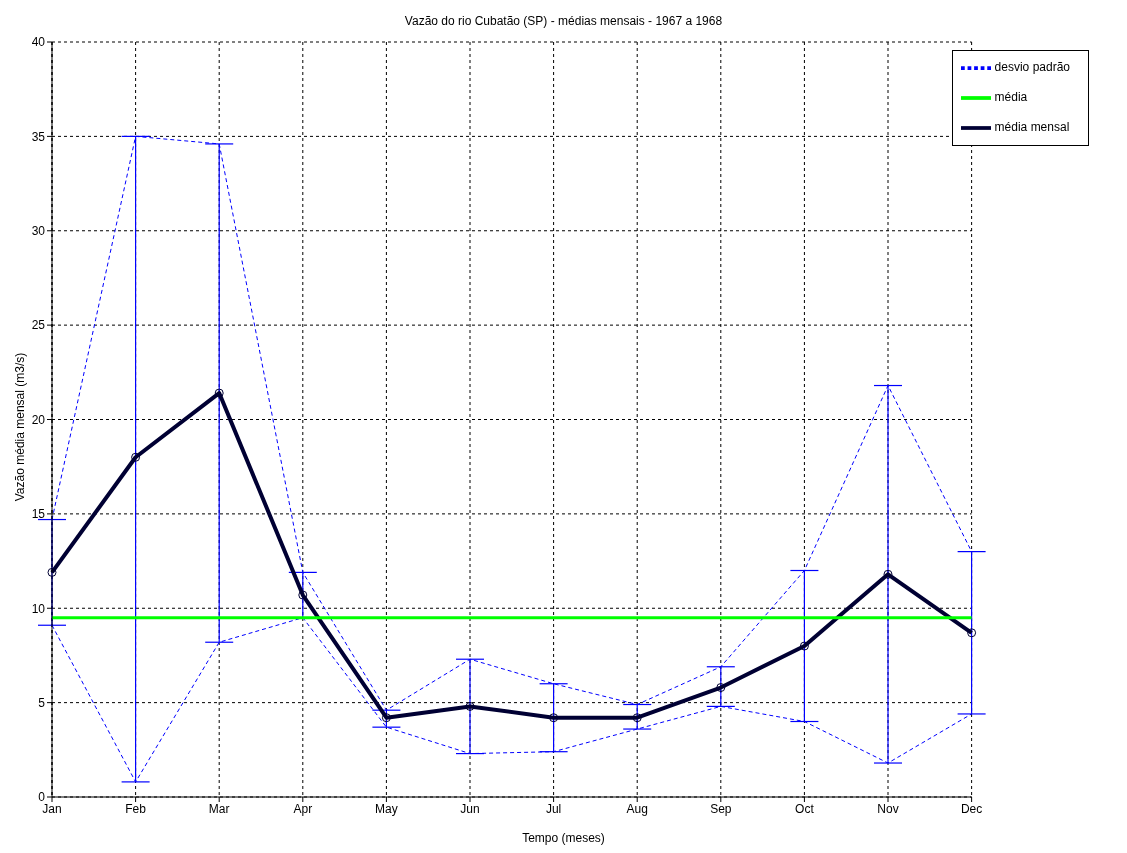  I want to click on x-tick-label: Apr, so click(303, 808).